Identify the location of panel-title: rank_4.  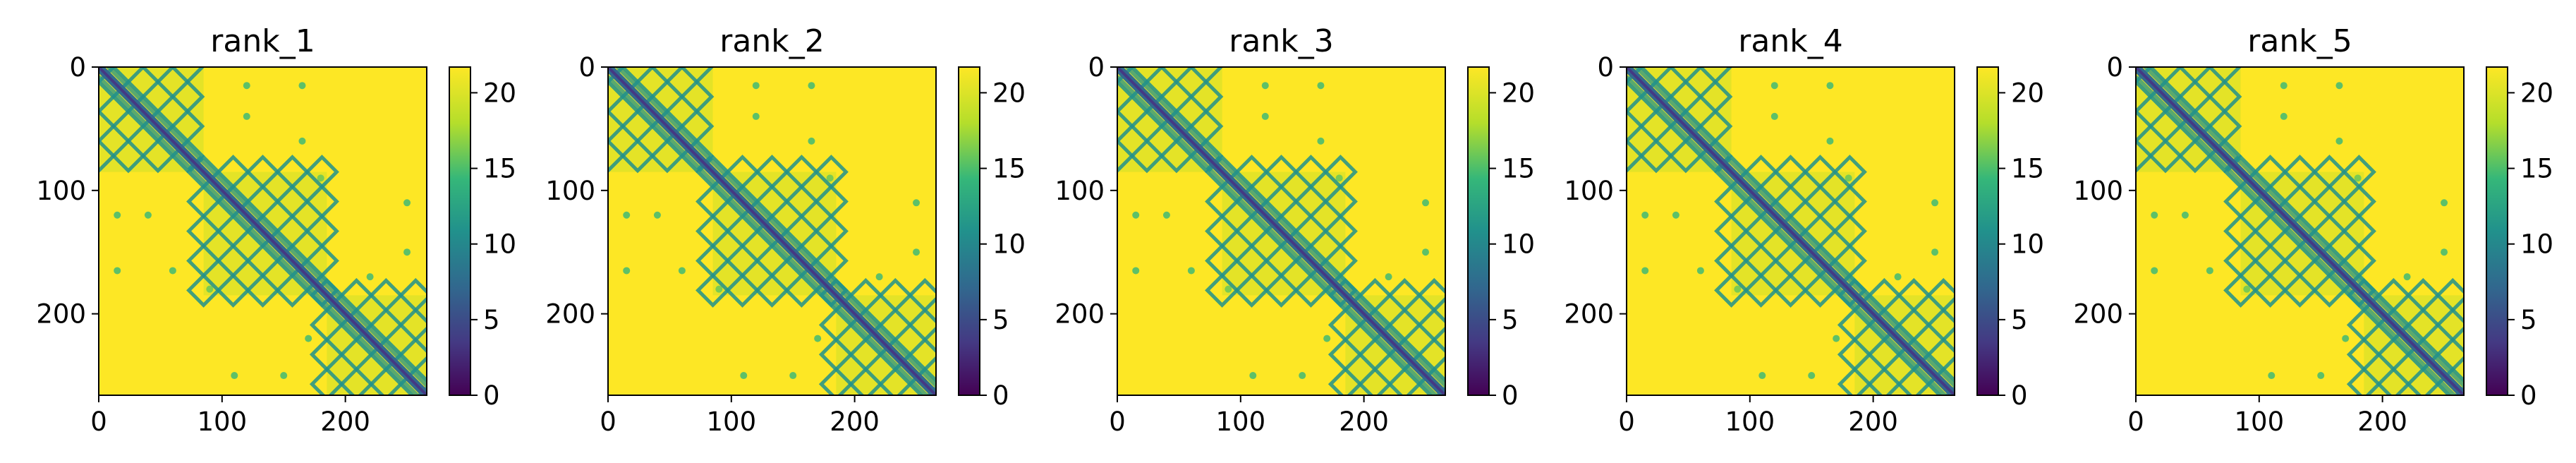
(1790, 41).